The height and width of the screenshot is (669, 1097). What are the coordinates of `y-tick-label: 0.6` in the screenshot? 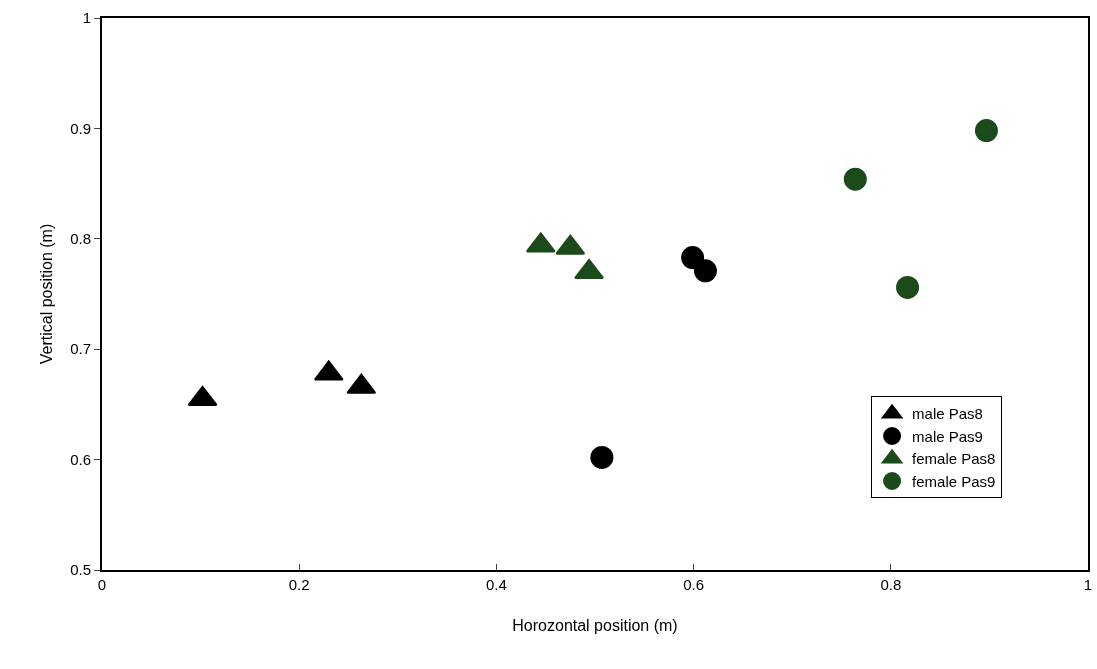 It's located at (80, 459).